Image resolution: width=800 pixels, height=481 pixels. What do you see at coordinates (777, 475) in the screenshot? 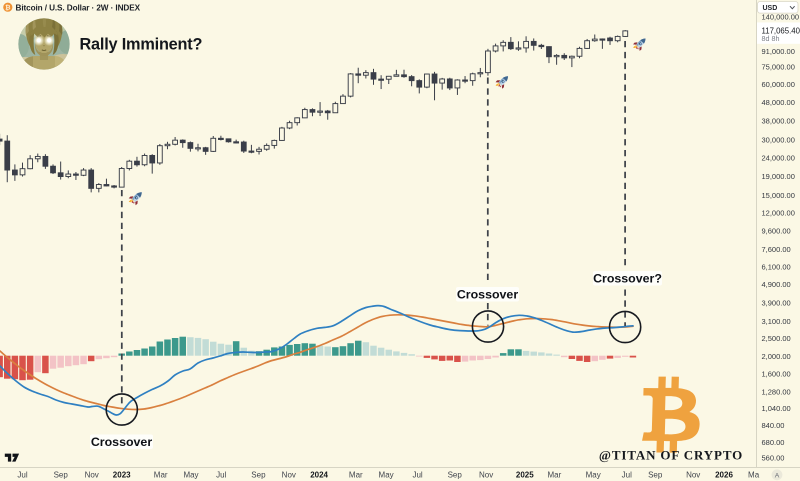
I see `svg-text: A` at bounding box center [777, 475].